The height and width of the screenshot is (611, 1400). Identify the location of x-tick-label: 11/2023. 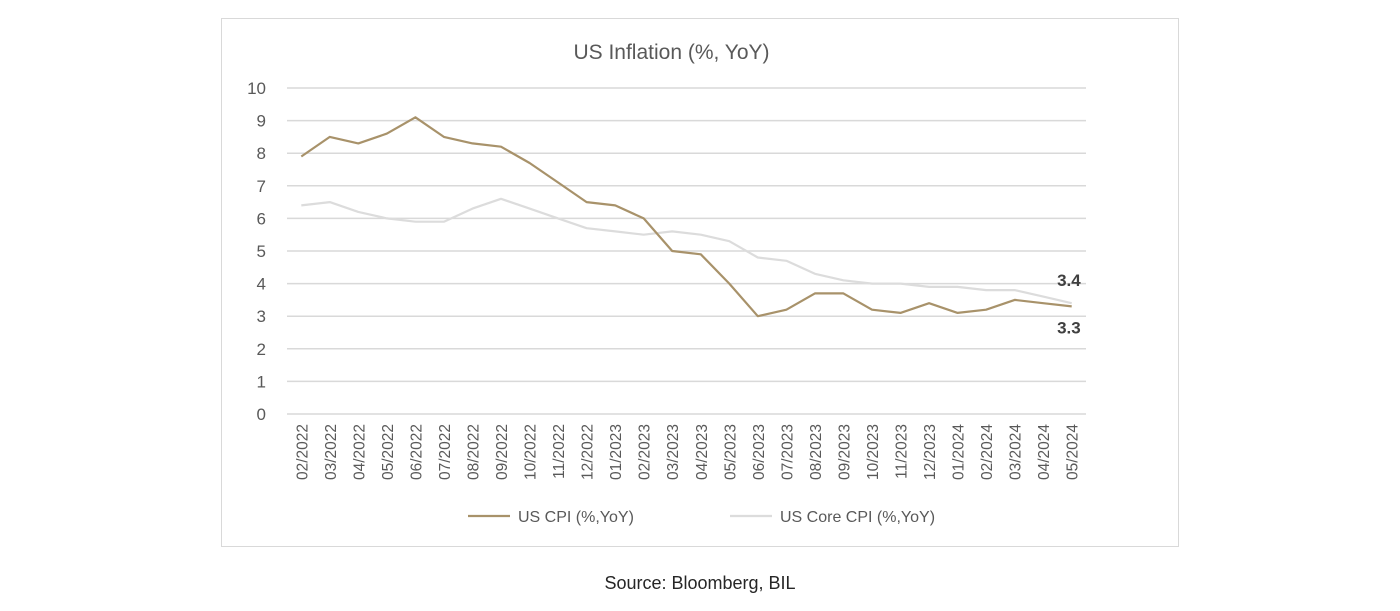
(902, 451).